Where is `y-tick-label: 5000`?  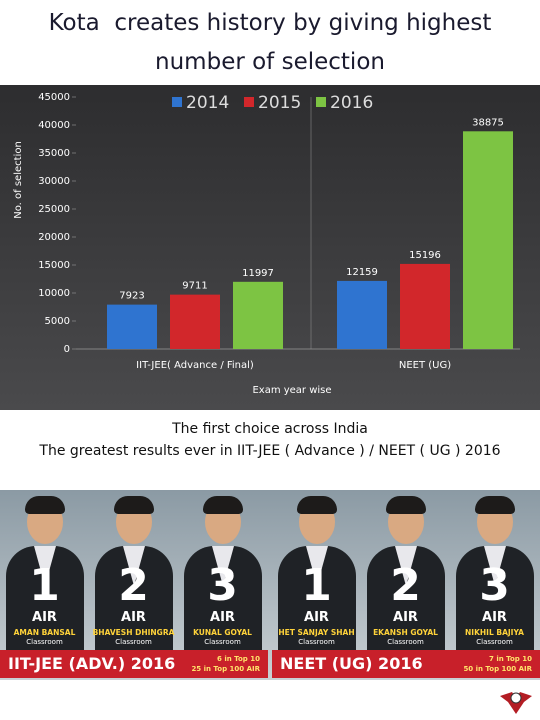 y-tick-label: 5000 is located at coordinates (57, 321).